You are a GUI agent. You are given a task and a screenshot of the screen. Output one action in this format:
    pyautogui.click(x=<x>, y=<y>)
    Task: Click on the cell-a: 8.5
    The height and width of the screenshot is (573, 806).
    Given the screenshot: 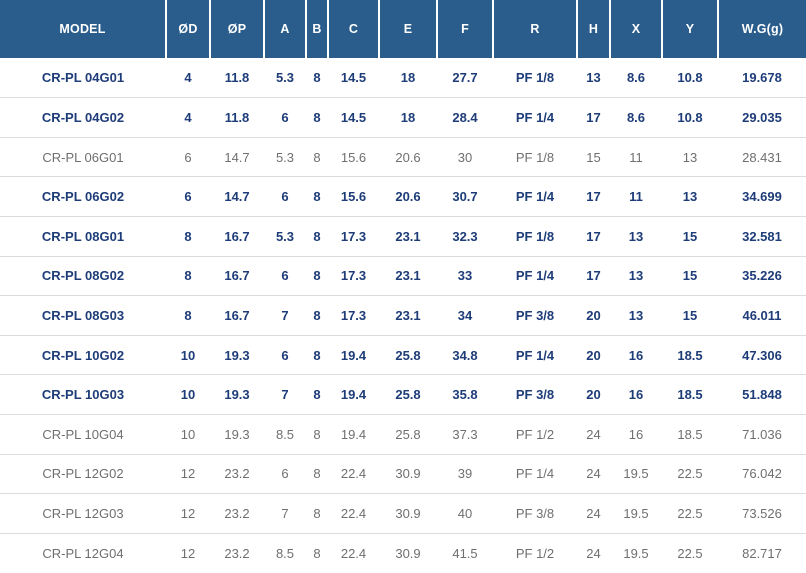 What is the action you would take?
    pyautogui.click(x=285, y=552)
    